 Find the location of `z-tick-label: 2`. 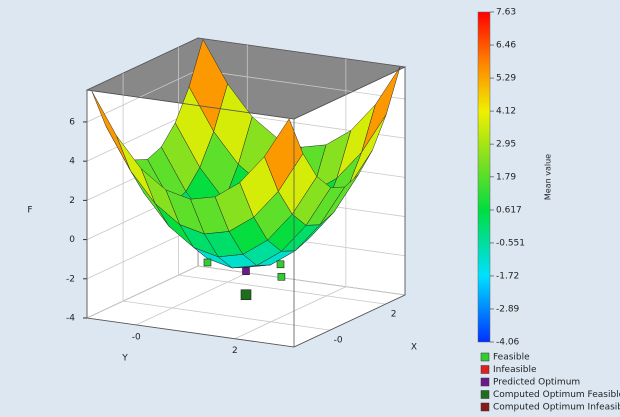

z-tick-label: 2 is located at coordinates (72, 201).